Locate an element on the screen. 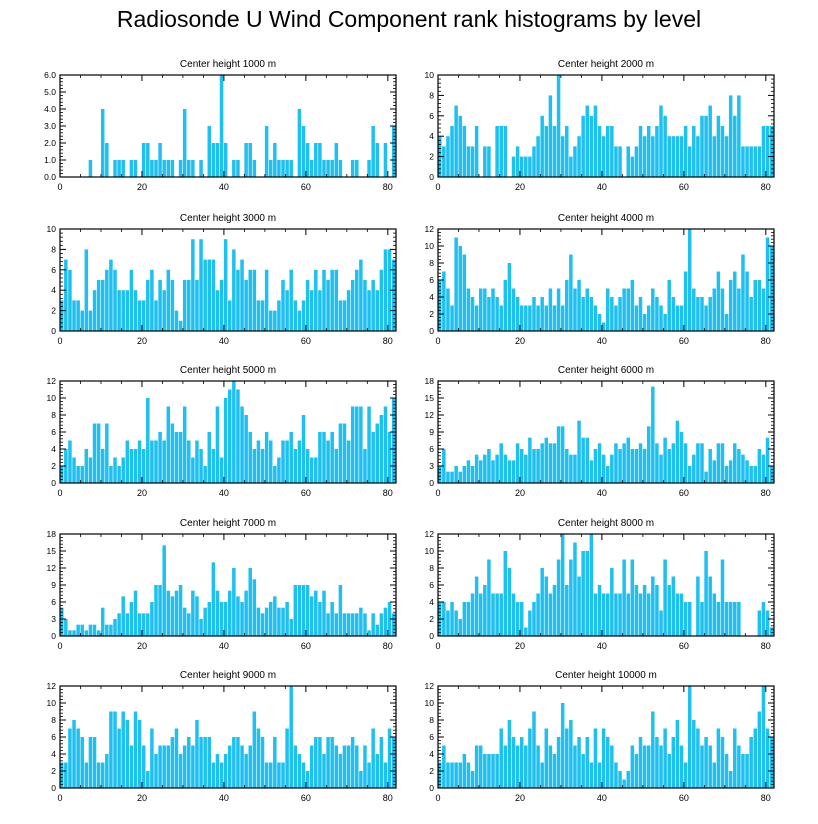 The height and width of the screenshot is (824, 818). y-tick-label: 3 is located at coordinates (53, 619).